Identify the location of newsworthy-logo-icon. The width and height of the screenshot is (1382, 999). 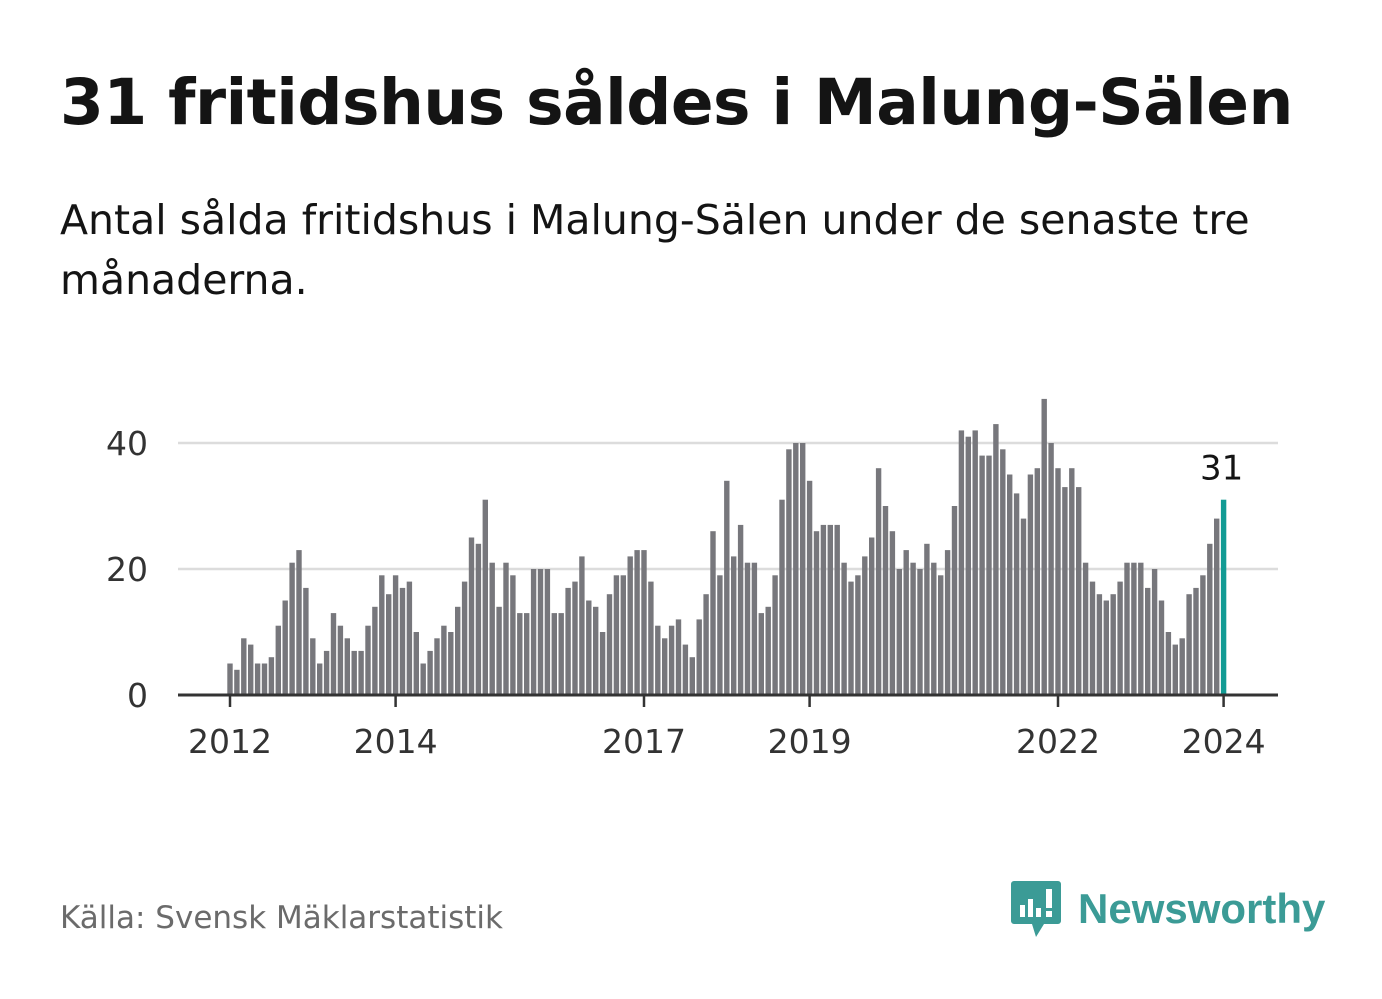
(1036, 909).